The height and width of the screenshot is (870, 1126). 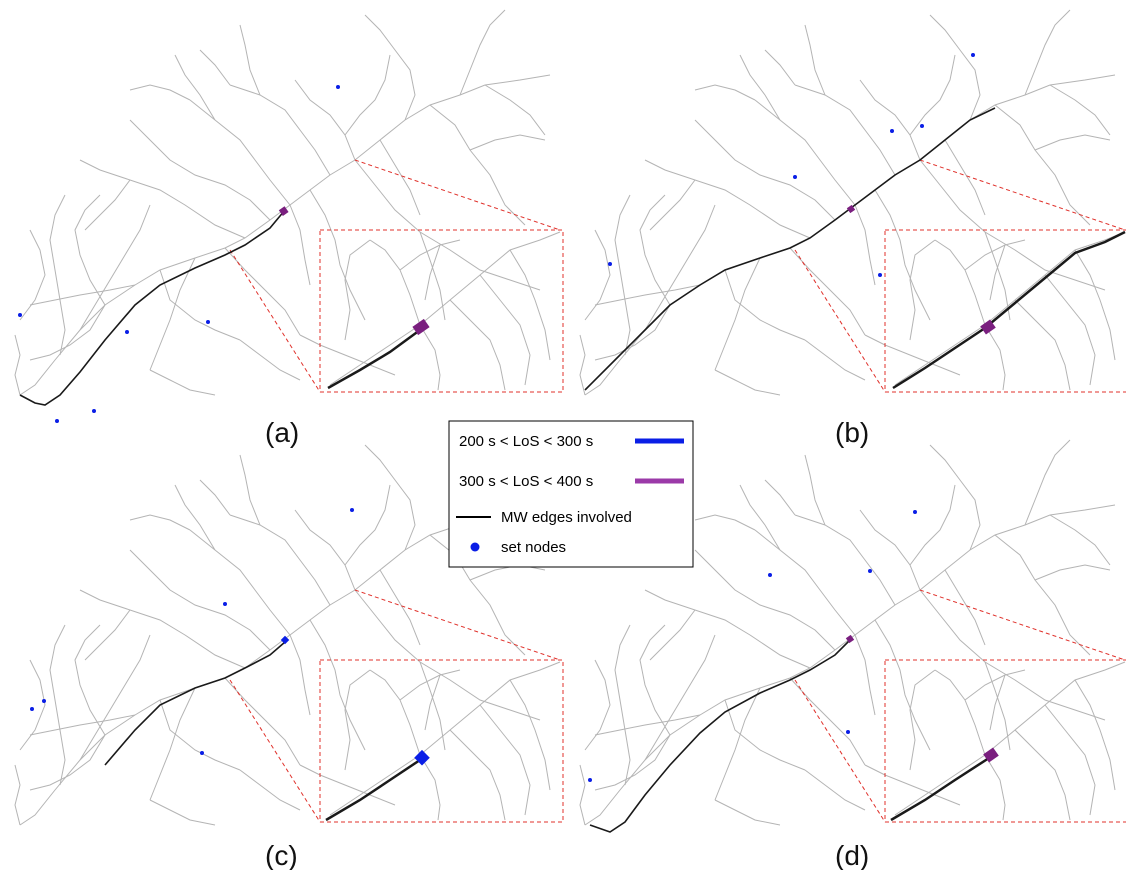 I want to click on panel-label-a: (a), so click(x=282, y=432).